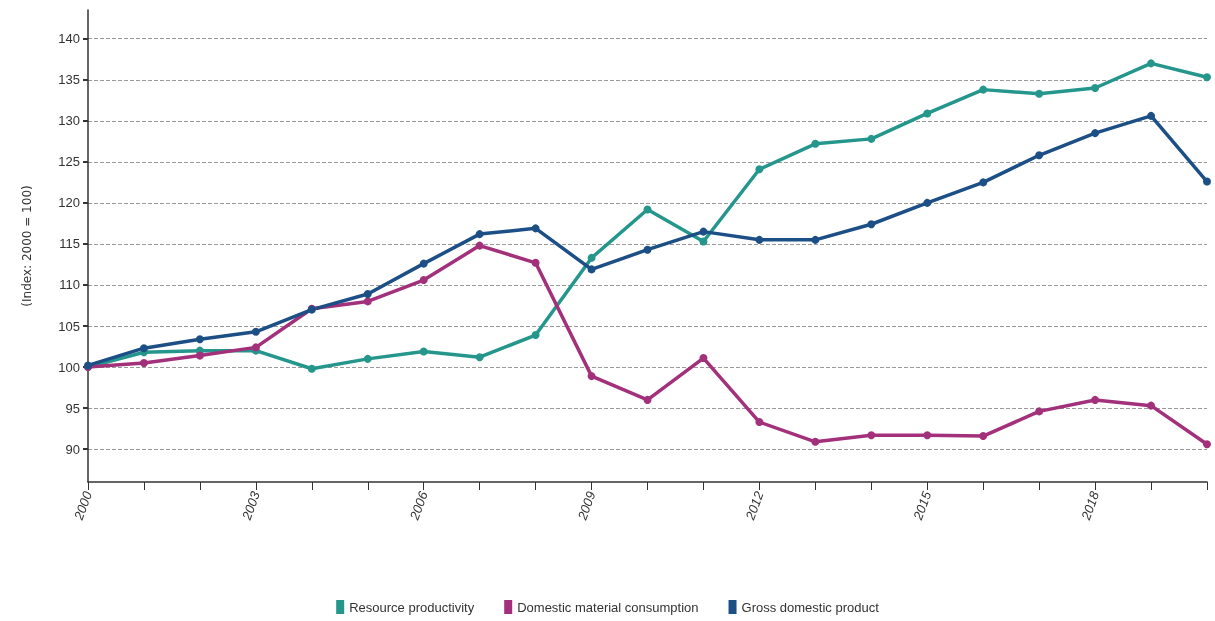  Describe the element at coordinates (69, 244) in the screenshot. I see `y-tick-label: 115` at that location.